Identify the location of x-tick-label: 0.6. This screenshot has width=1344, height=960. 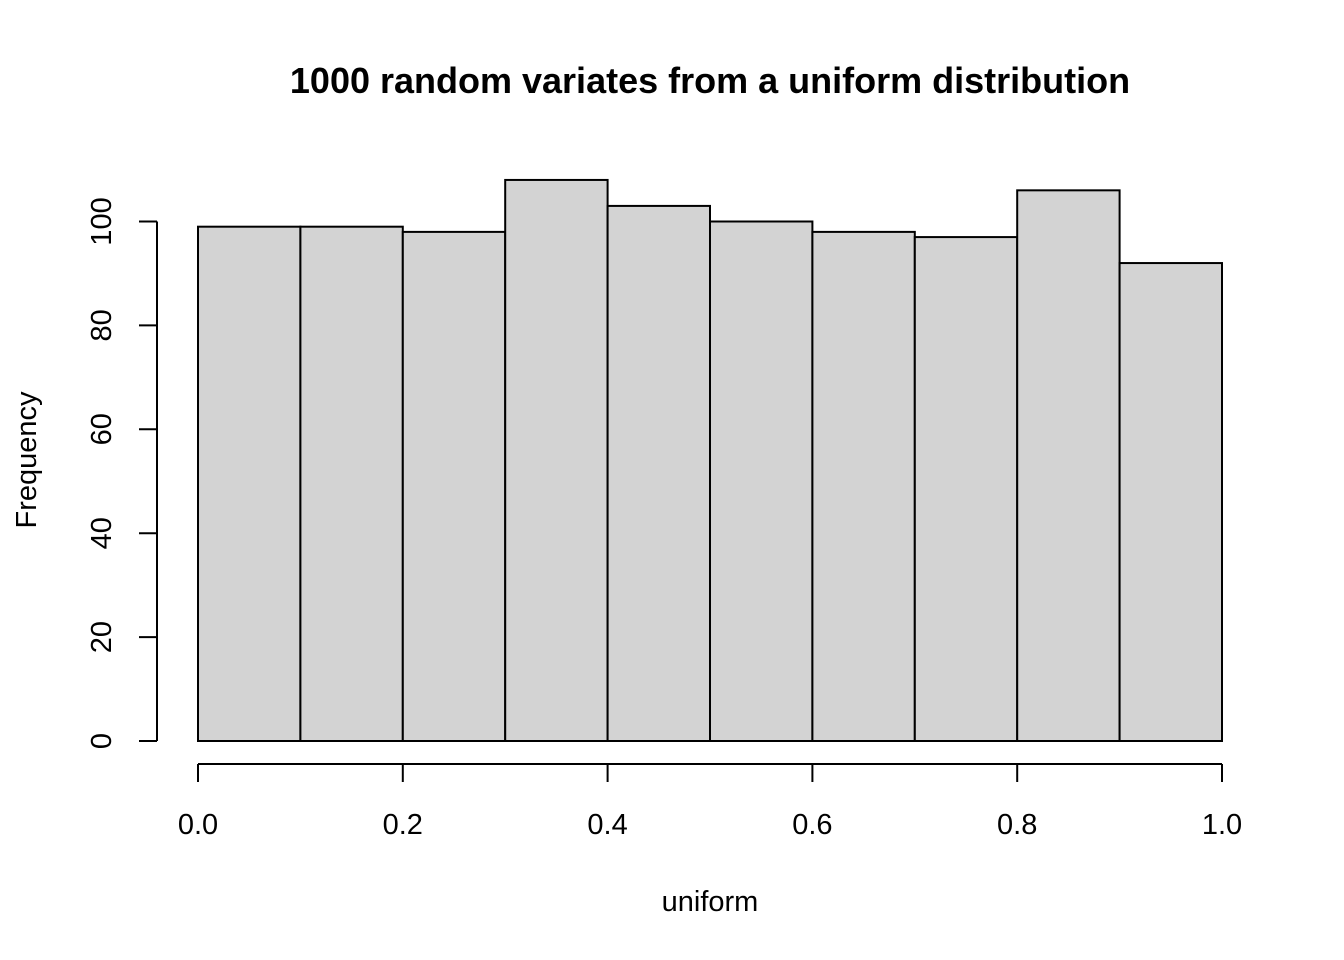
(812, 825).